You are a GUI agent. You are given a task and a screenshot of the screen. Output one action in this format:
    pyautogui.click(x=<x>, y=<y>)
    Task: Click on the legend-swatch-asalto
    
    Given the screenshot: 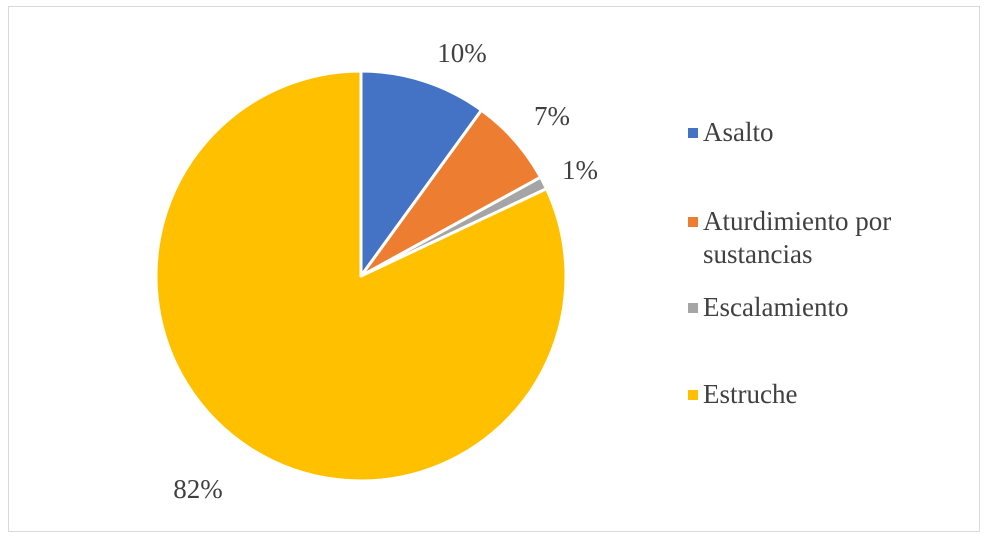 What is the action you would take?
    pyautogui.click(x=693, y=133)
    